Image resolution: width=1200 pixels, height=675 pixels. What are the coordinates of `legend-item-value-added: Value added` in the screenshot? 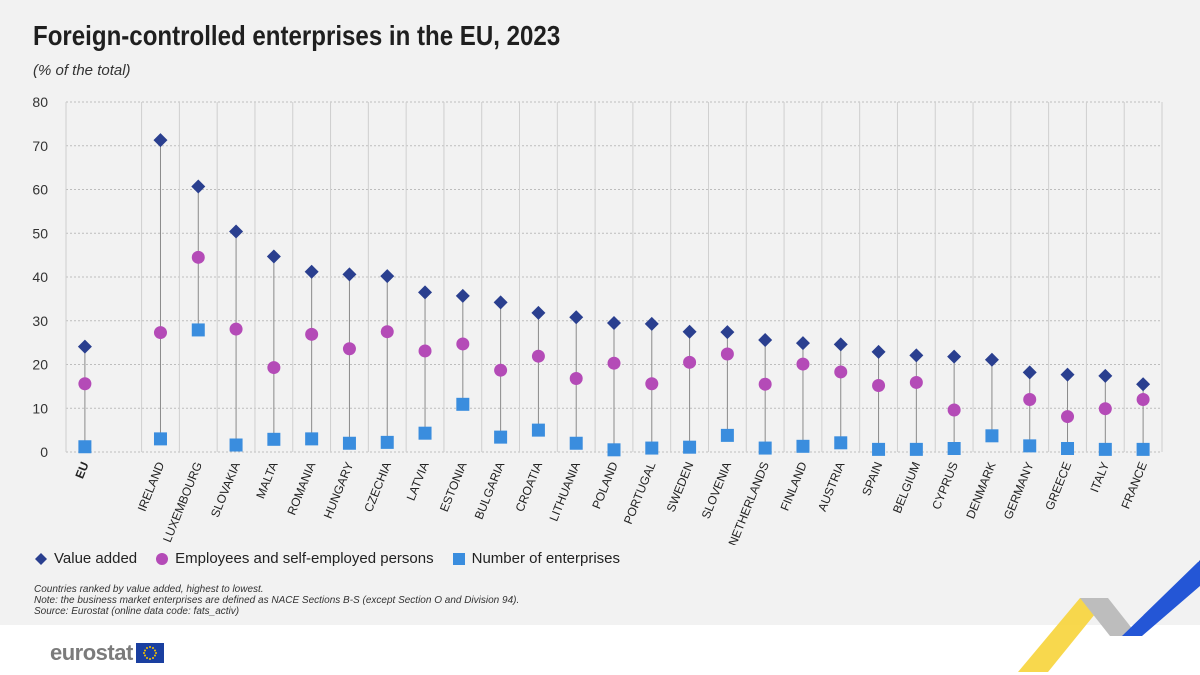 It's located at (85, 558).